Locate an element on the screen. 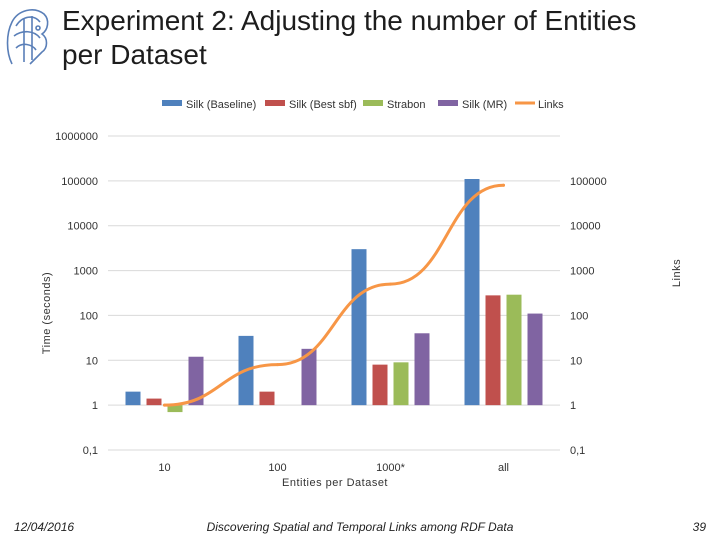  x-tick-label: 100 is located at coordinates (277, 468).